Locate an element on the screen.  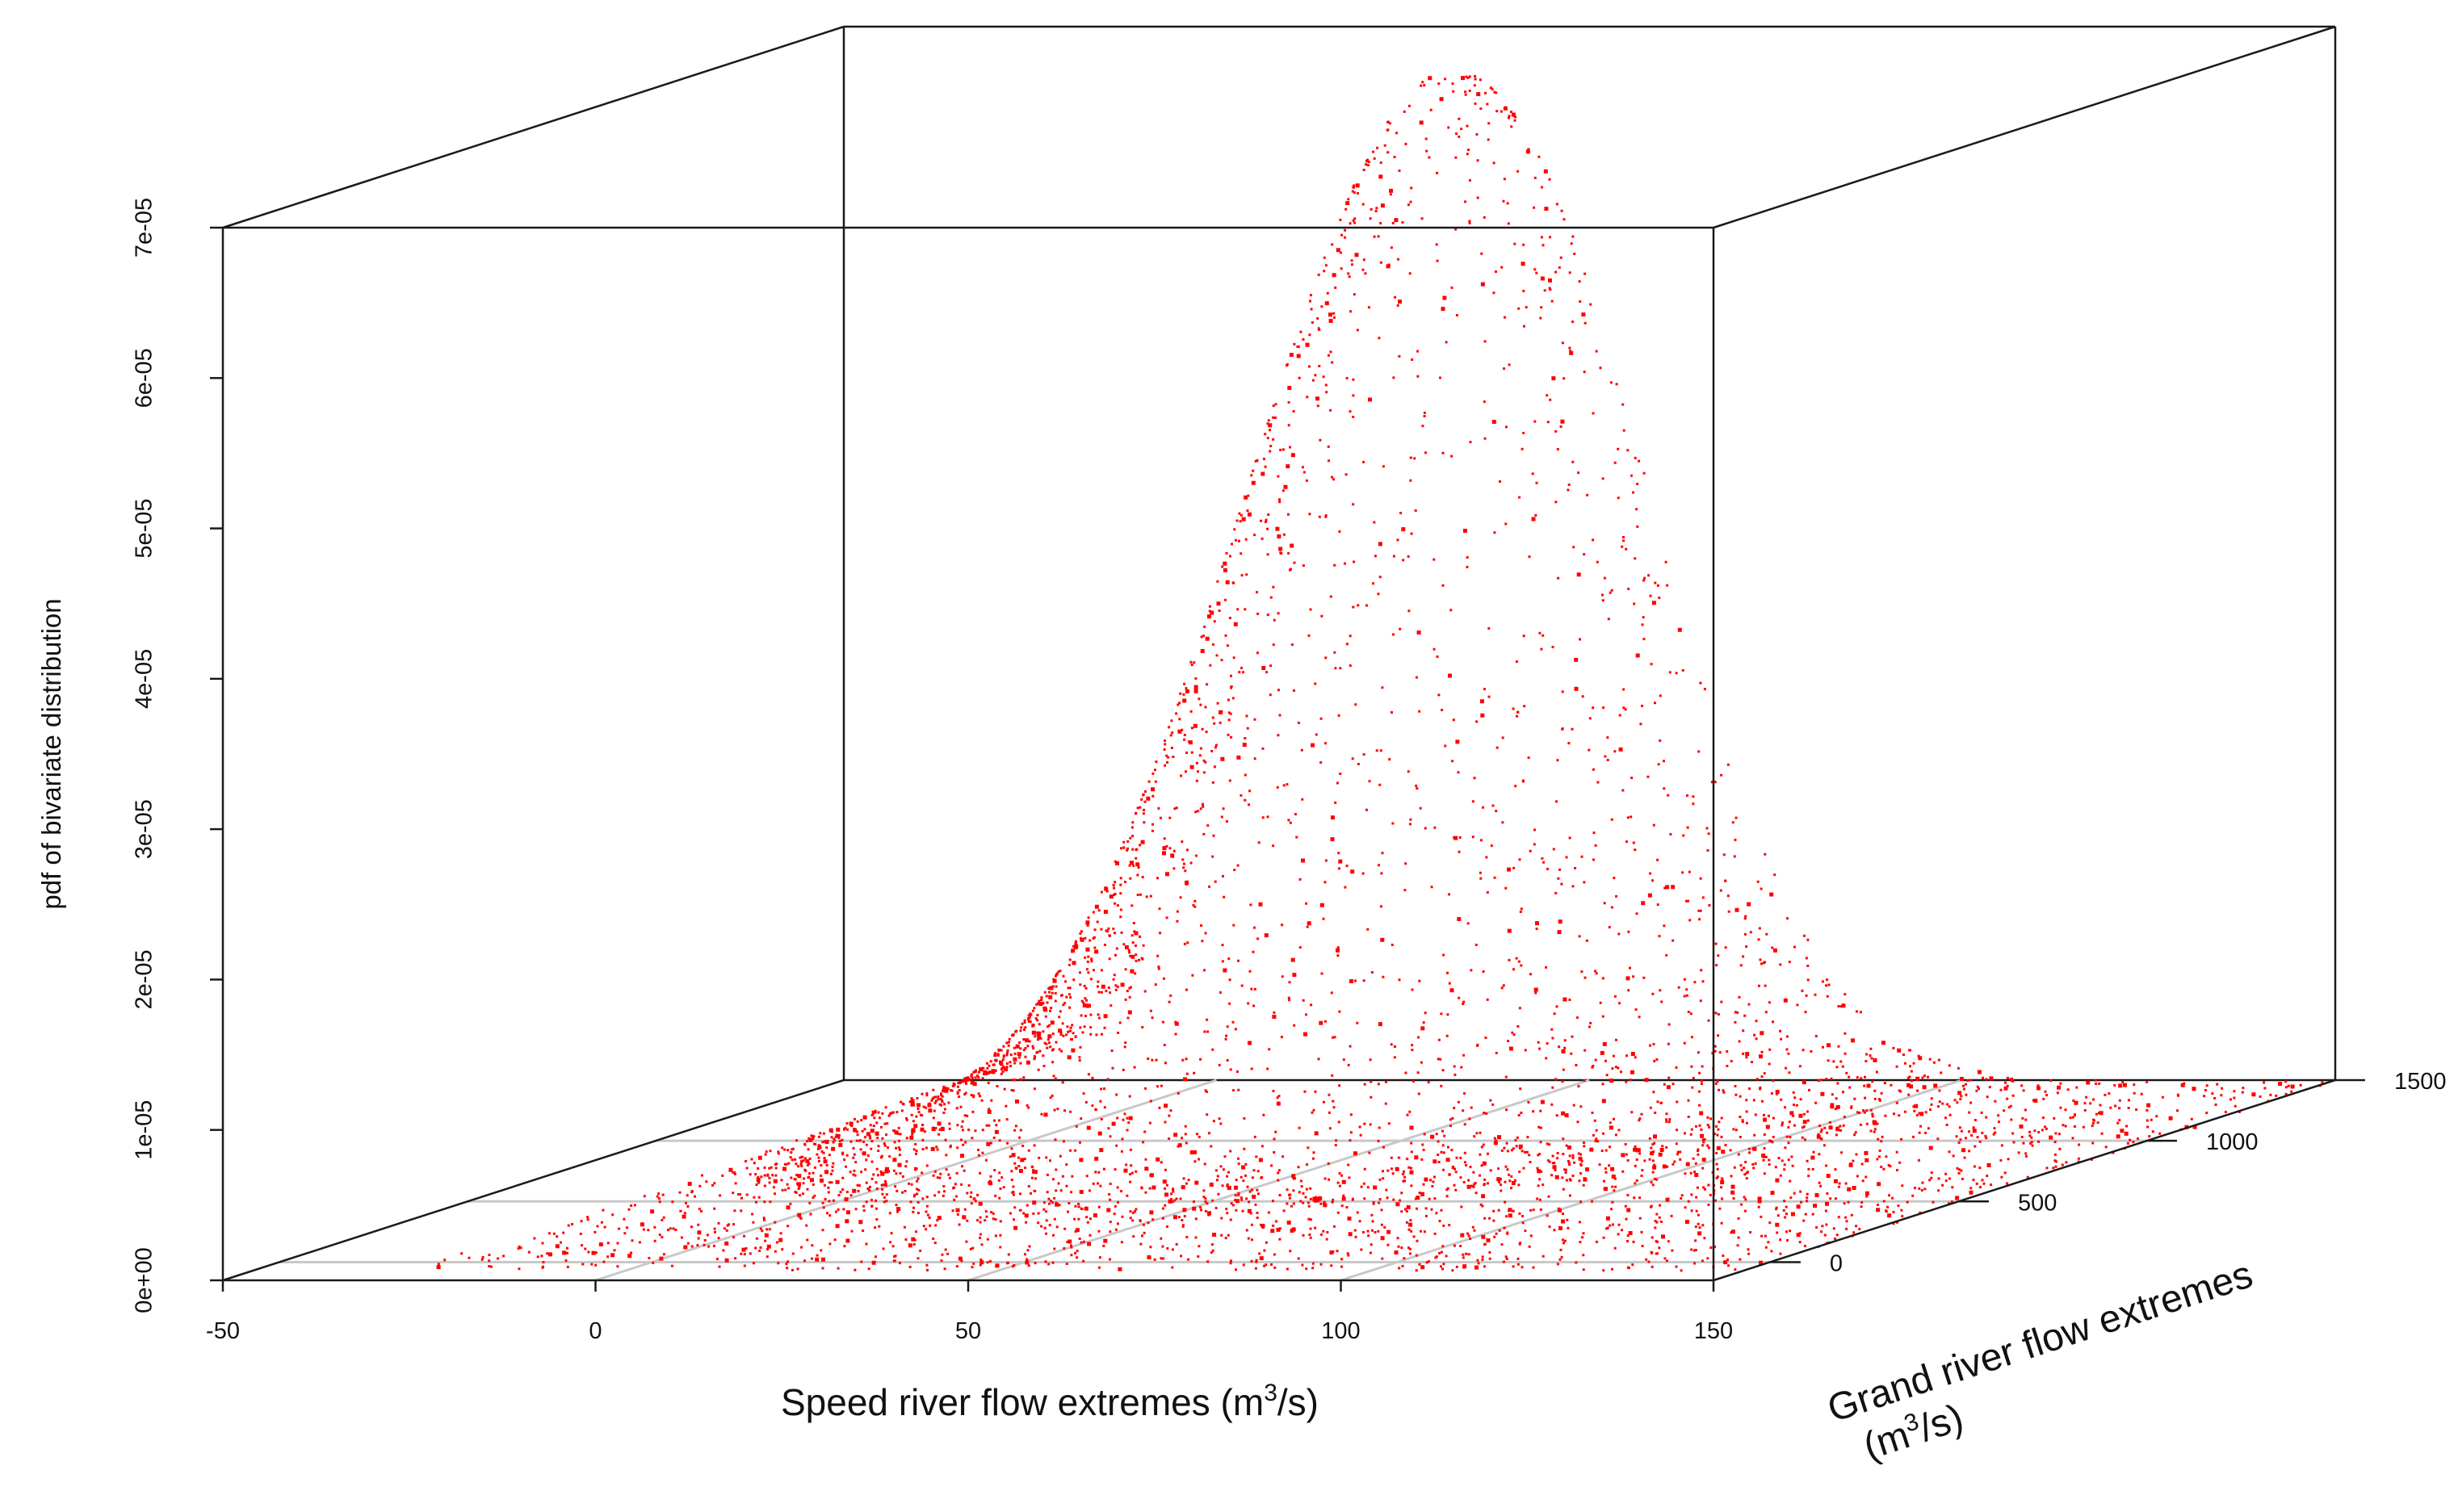
depth-tick-label: 0 is located at coordinates (1836, 1263).